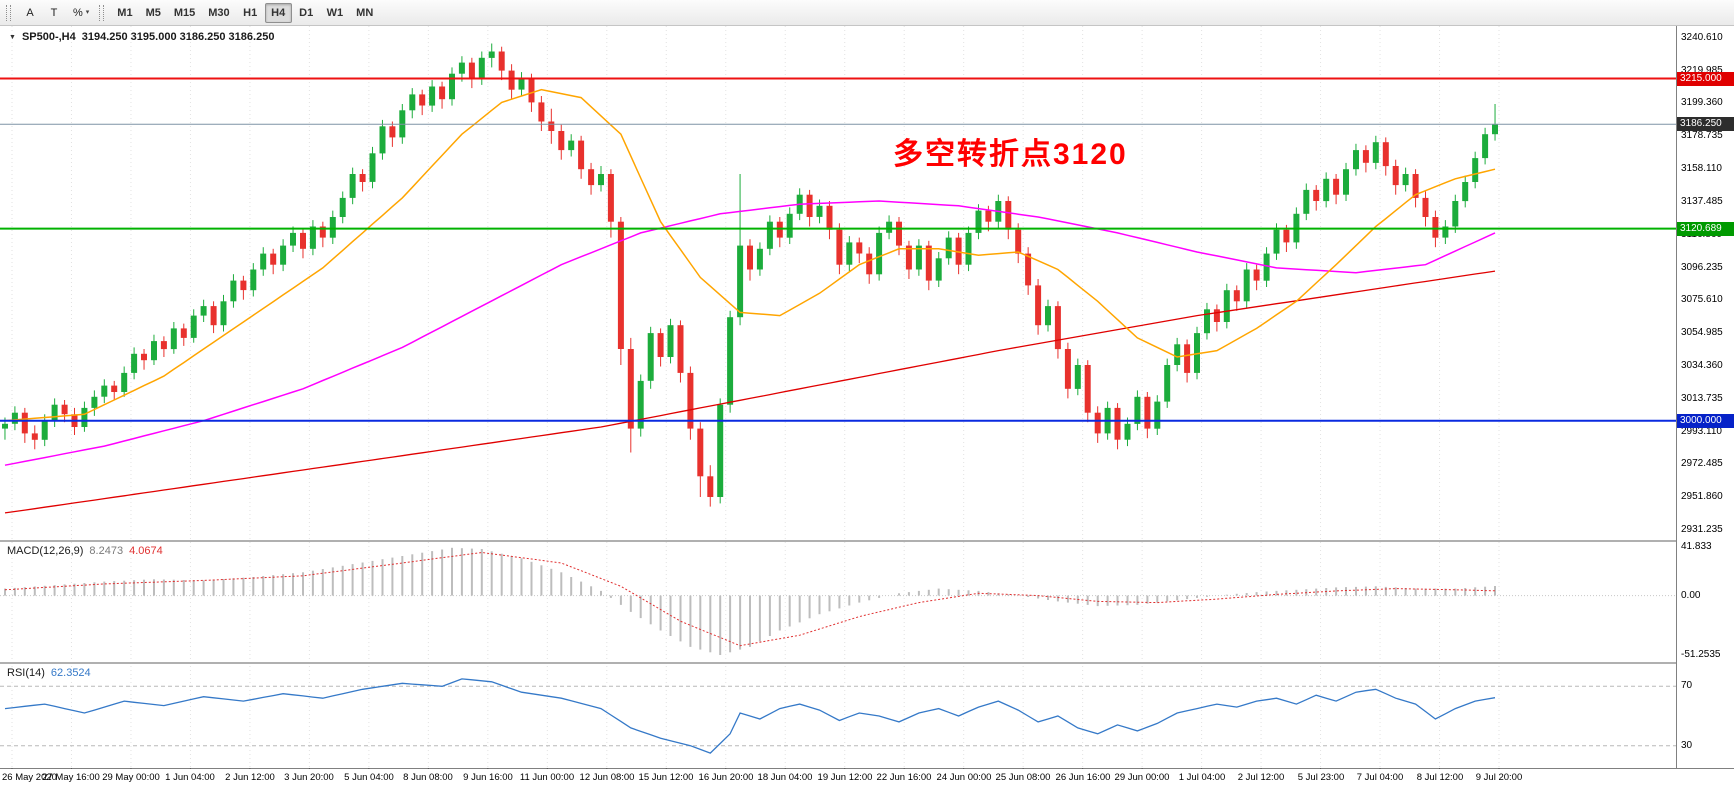 The width and height of the screenshot is (1734, 793). I want to click on time-axis-label: 19 Jun 12:00, so click(845, 777).